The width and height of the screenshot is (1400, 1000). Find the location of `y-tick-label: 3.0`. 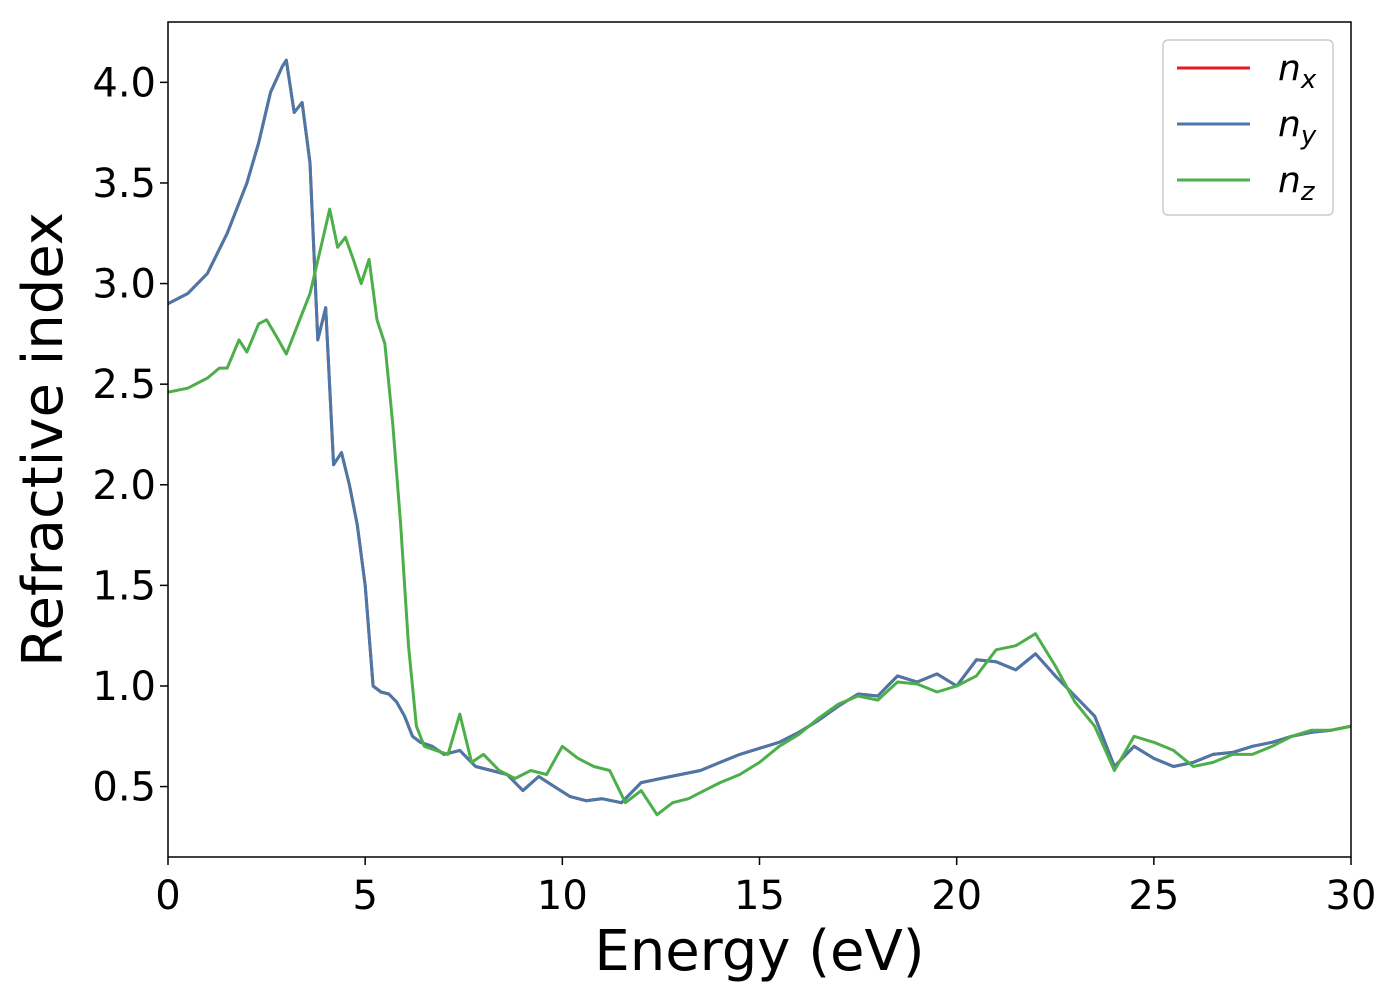

y-tick-label: 3.0 is located at coordinates (124, 285).